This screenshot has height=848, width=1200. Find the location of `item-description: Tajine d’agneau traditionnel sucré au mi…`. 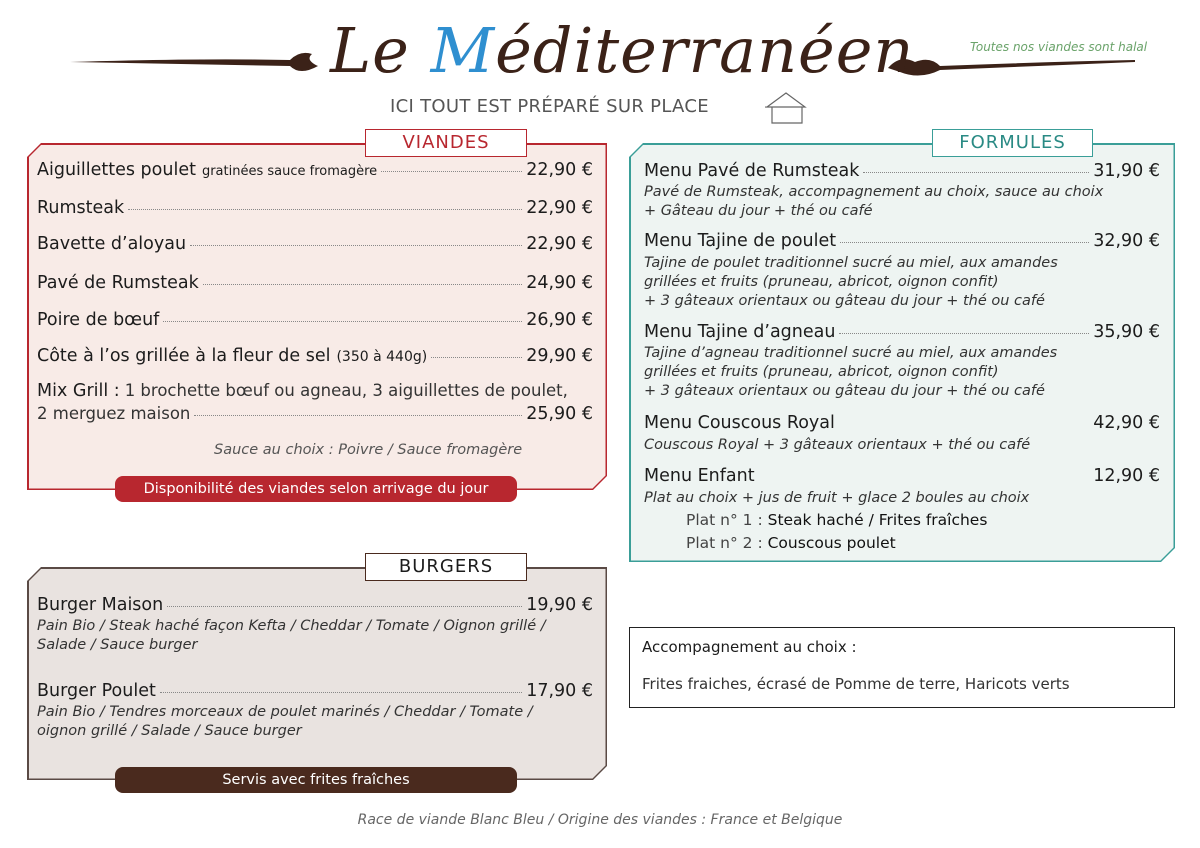

item-description: Tajine d’agneau traditionnel sucré au mi… is located at coordinates (851, 372).